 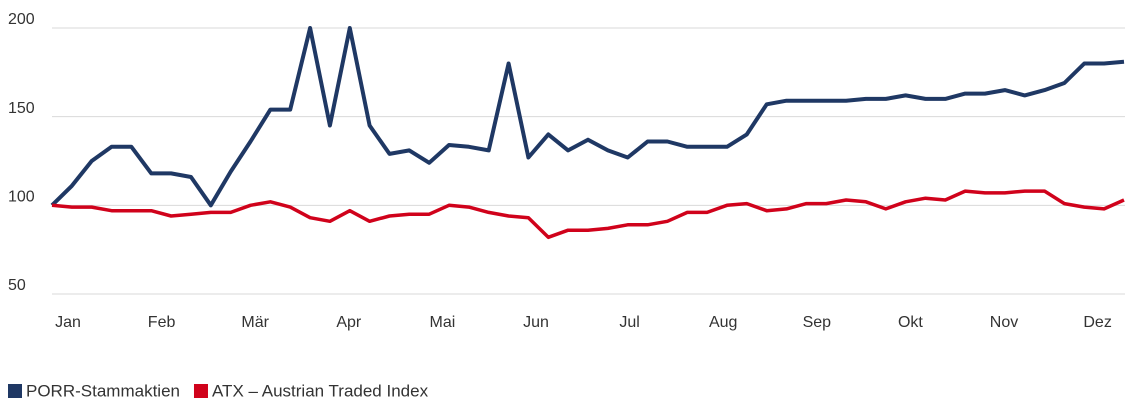 What do you see at coordinates (443, 322) in the screenshot?
I see `x-tick-label: Mai` at bounding box center [443, 322].